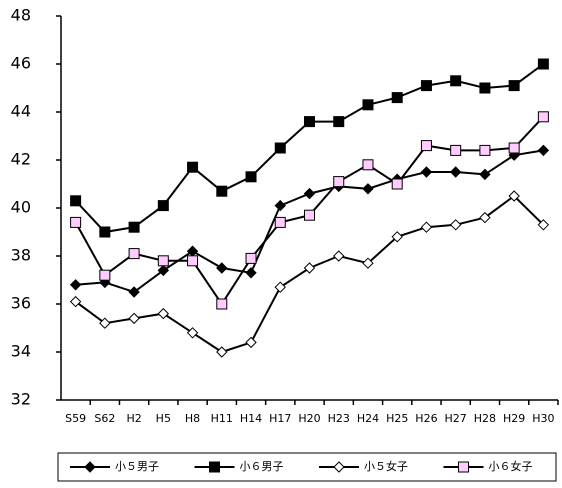  What do you see at coordinates (21, 159) in the screenshot?
I see `y-tick-label: 42` at bounding box center [21, 159].